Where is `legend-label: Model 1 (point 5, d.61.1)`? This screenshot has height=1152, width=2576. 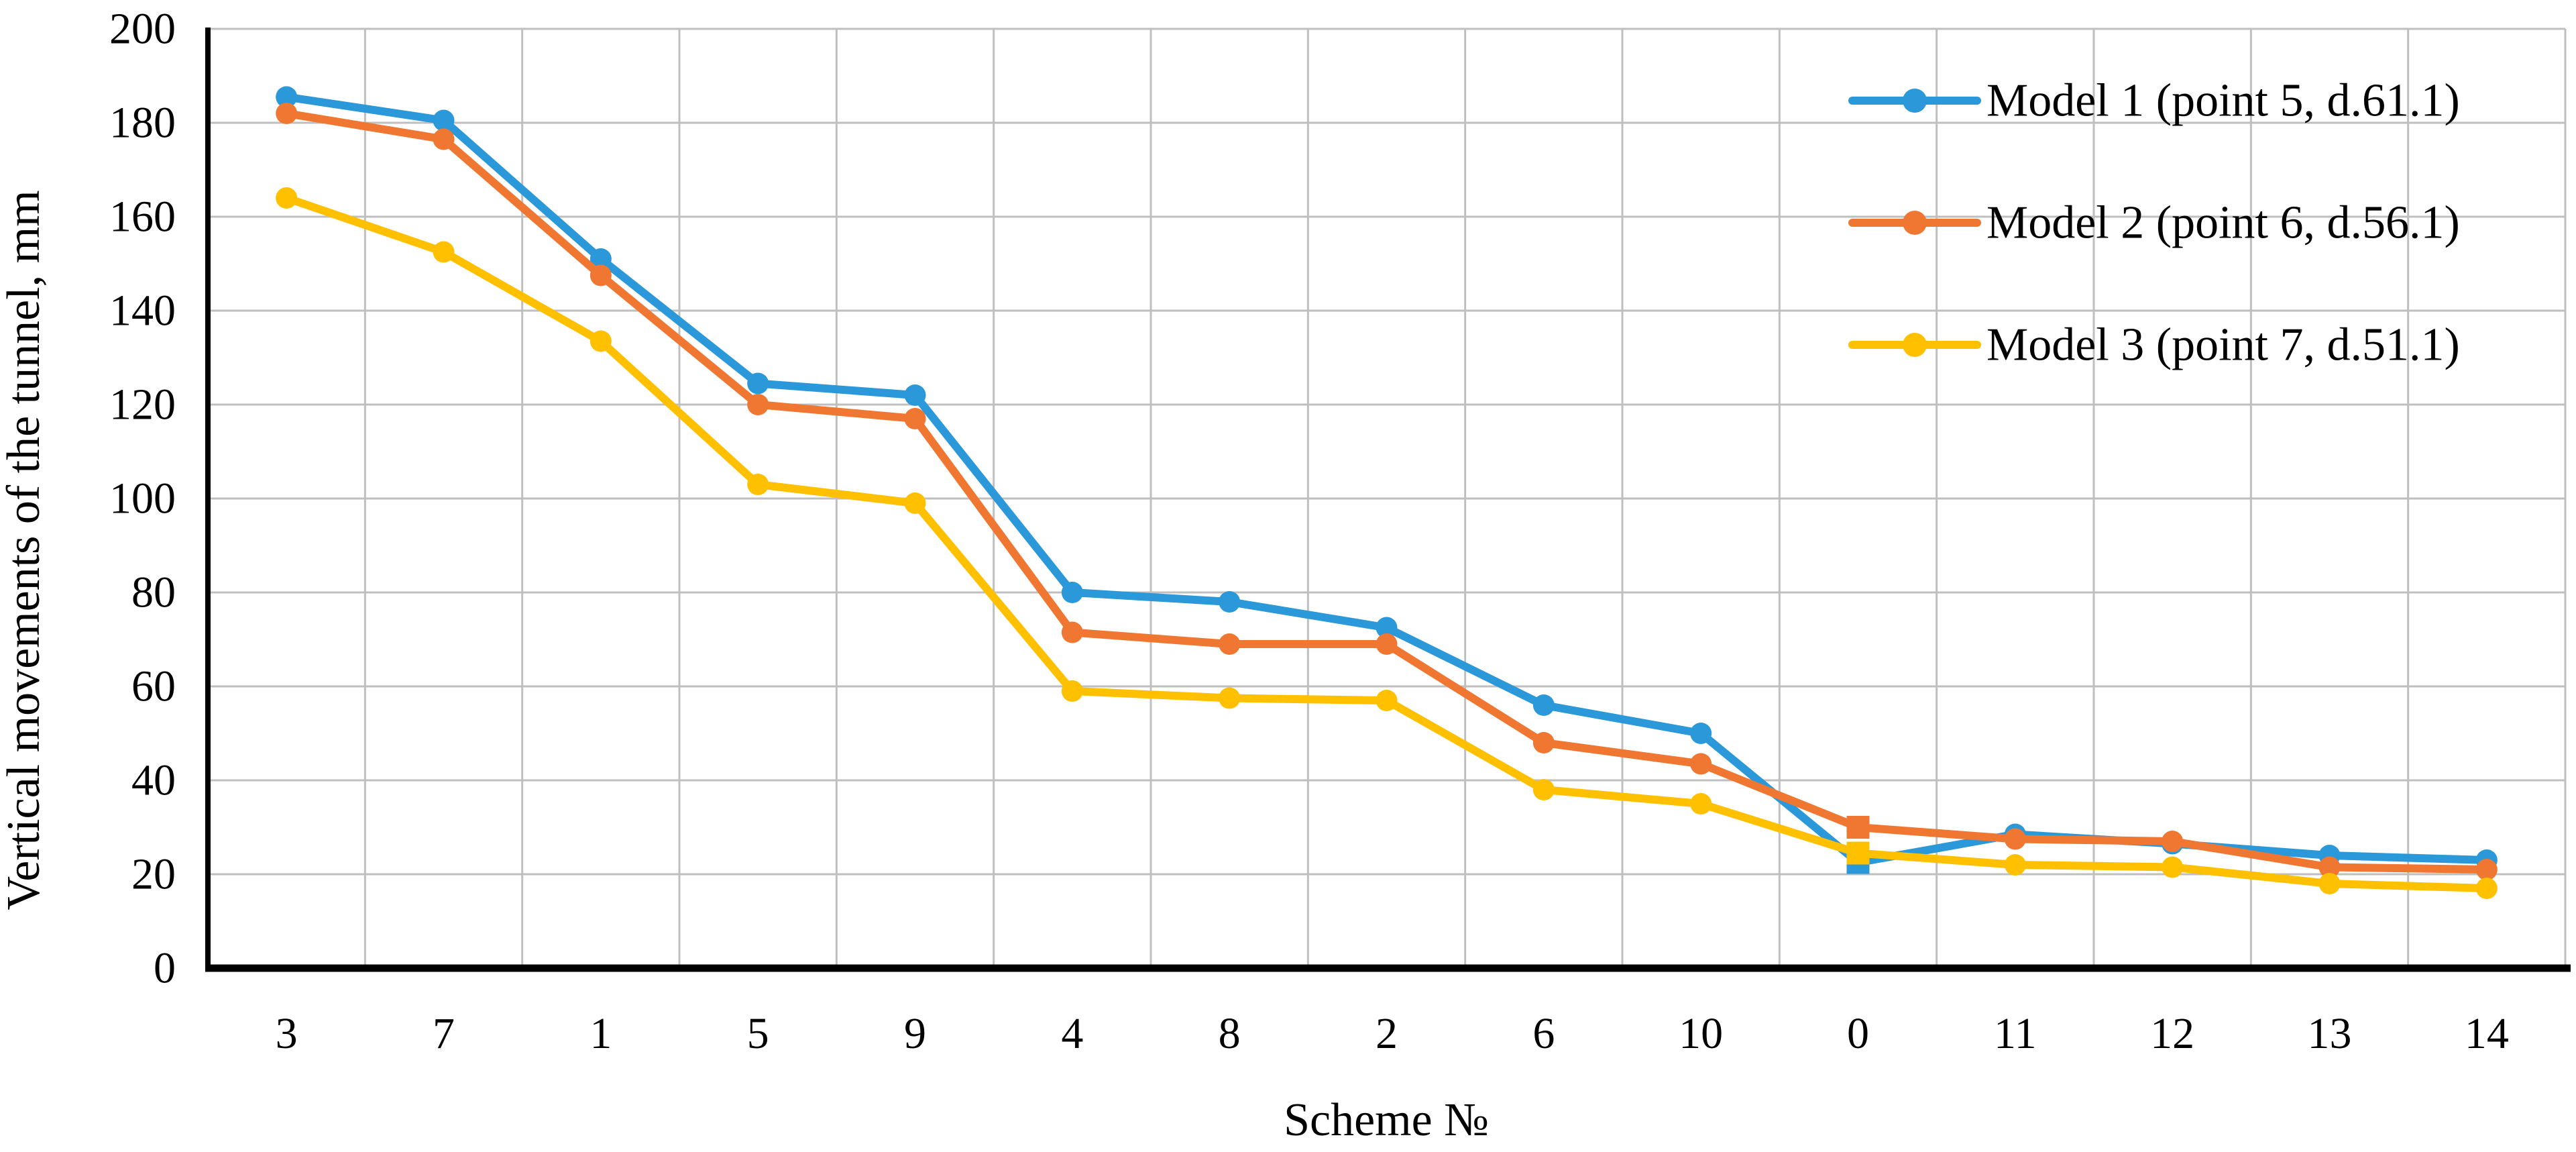 legend-label: Model 1 (point 5, d.61.1) is located at coordinates (2223, 101).